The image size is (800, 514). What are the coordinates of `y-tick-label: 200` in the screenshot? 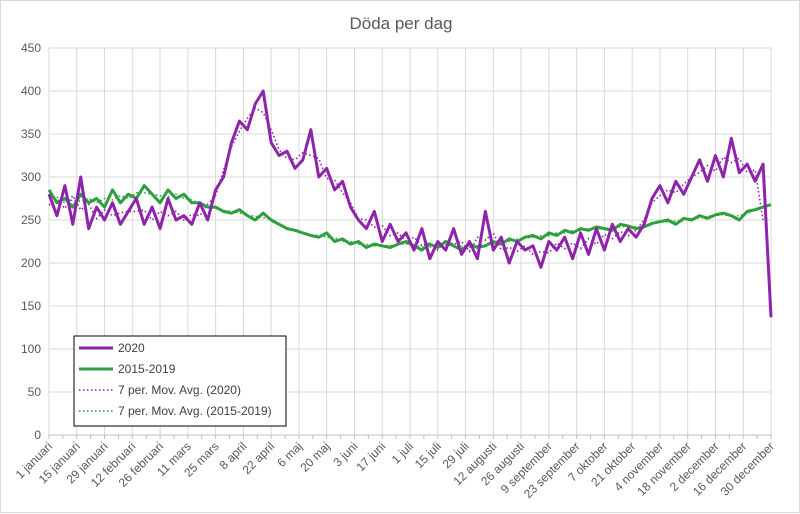 It's located at (31, 263).